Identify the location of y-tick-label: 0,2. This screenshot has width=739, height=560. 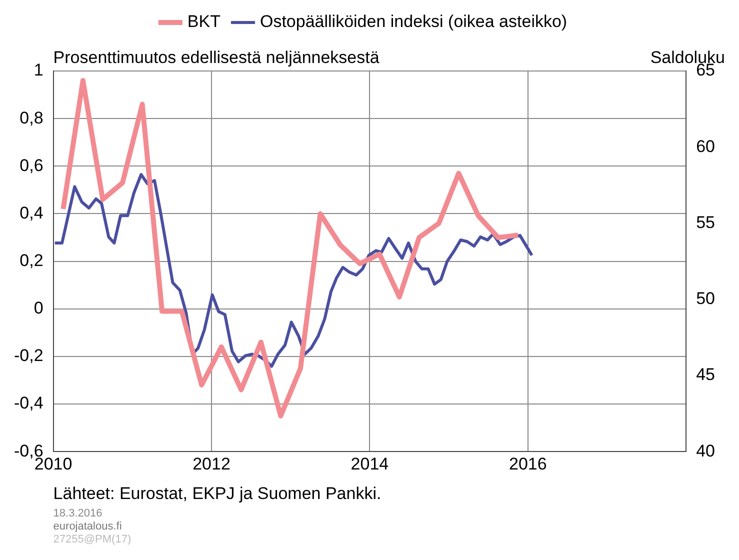
(32, 260).